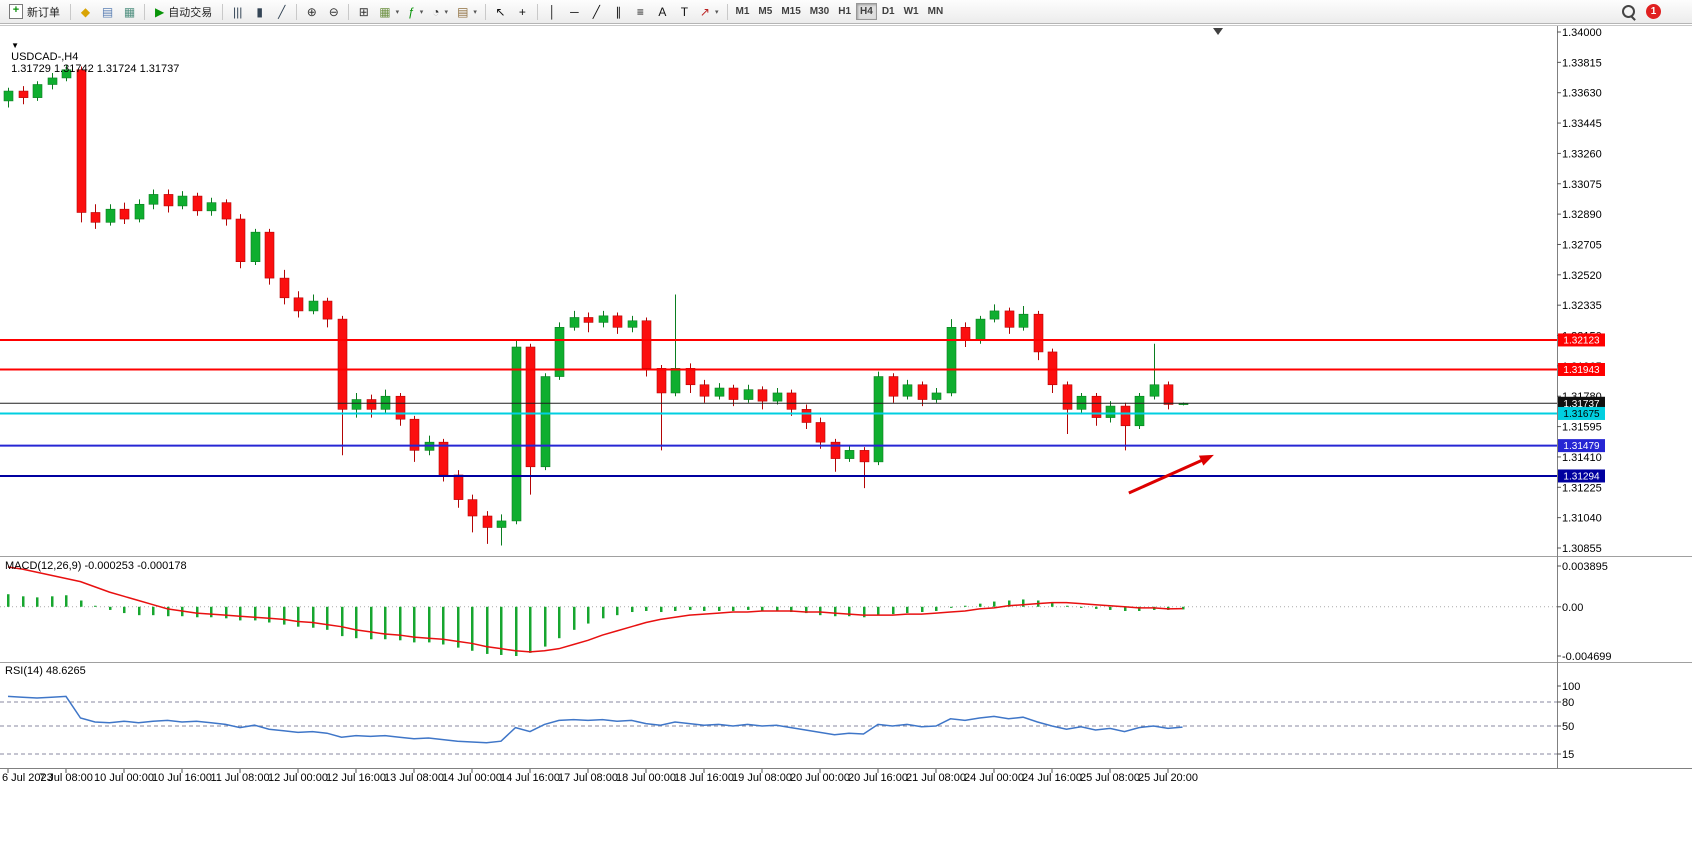 The height and width of the screenshot is (850, 1692). I want to click on rsi-line, so click(595, 719).